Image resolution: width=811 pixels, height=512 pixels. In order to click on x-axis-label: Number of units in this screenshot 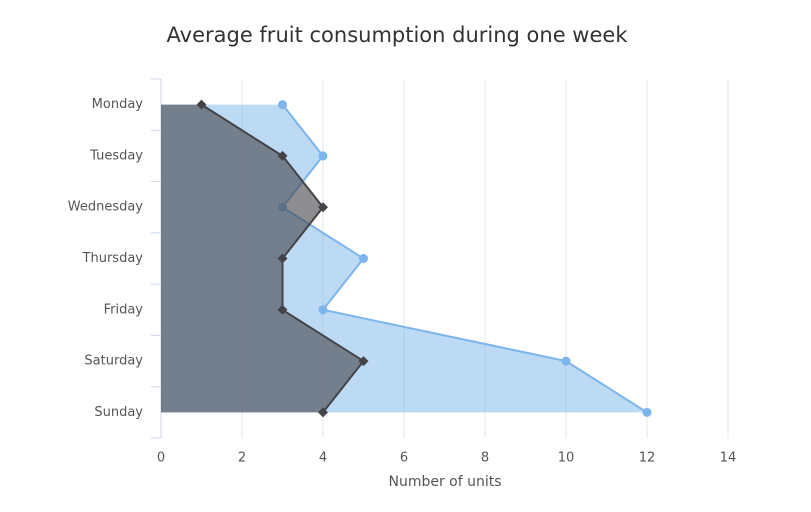, I will do `click(444, 482)`.